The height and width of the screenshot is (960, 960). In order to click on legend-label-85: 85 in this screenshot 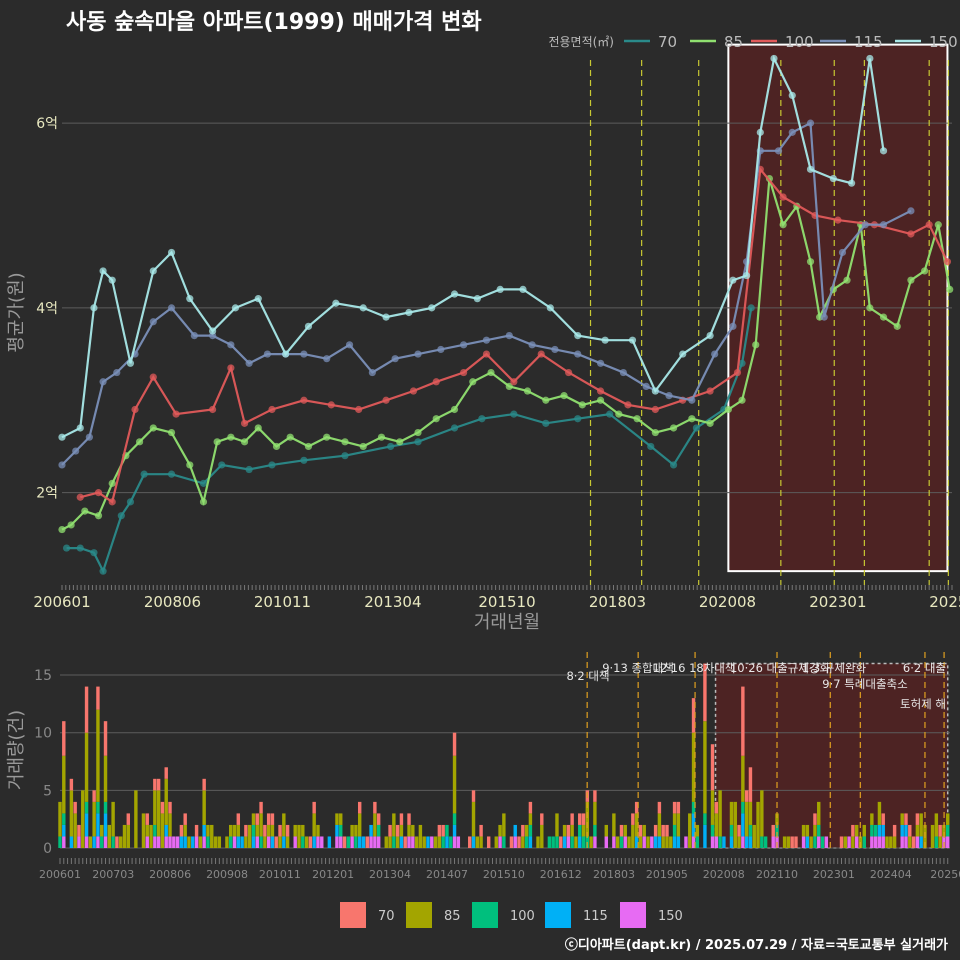, I will do `click(733, 42)`.